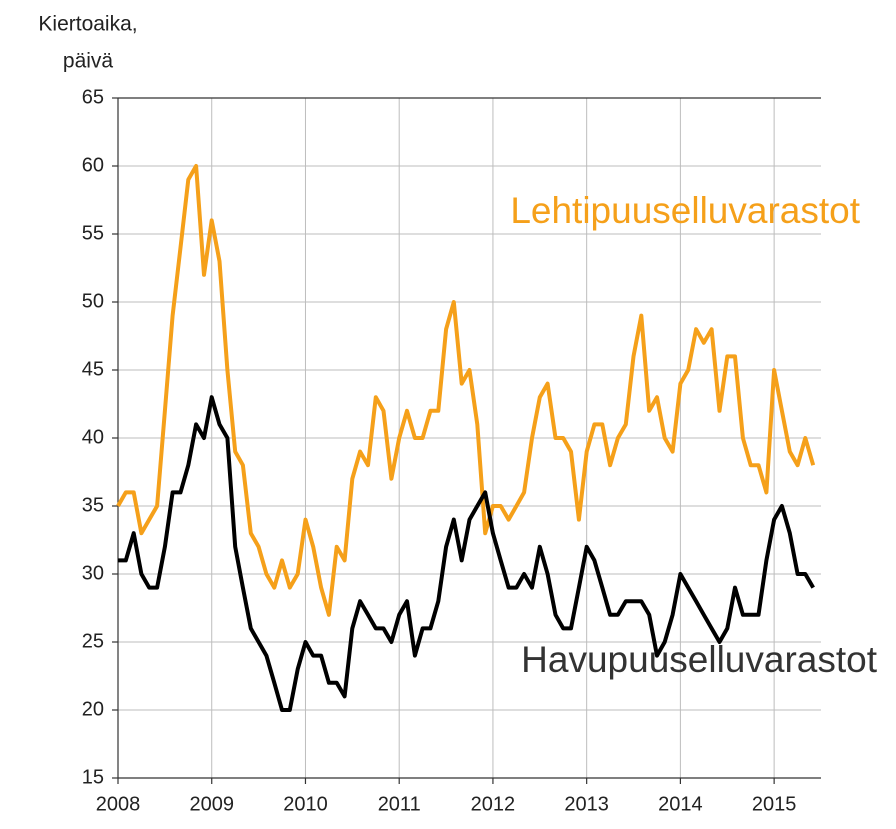 This screenshot has height=829, width=896. What do you see at coordinates (685, 210) in the screenshot?
I see `series-label: Lehtipuuselluvarastot` at bounding box center [685, 210].